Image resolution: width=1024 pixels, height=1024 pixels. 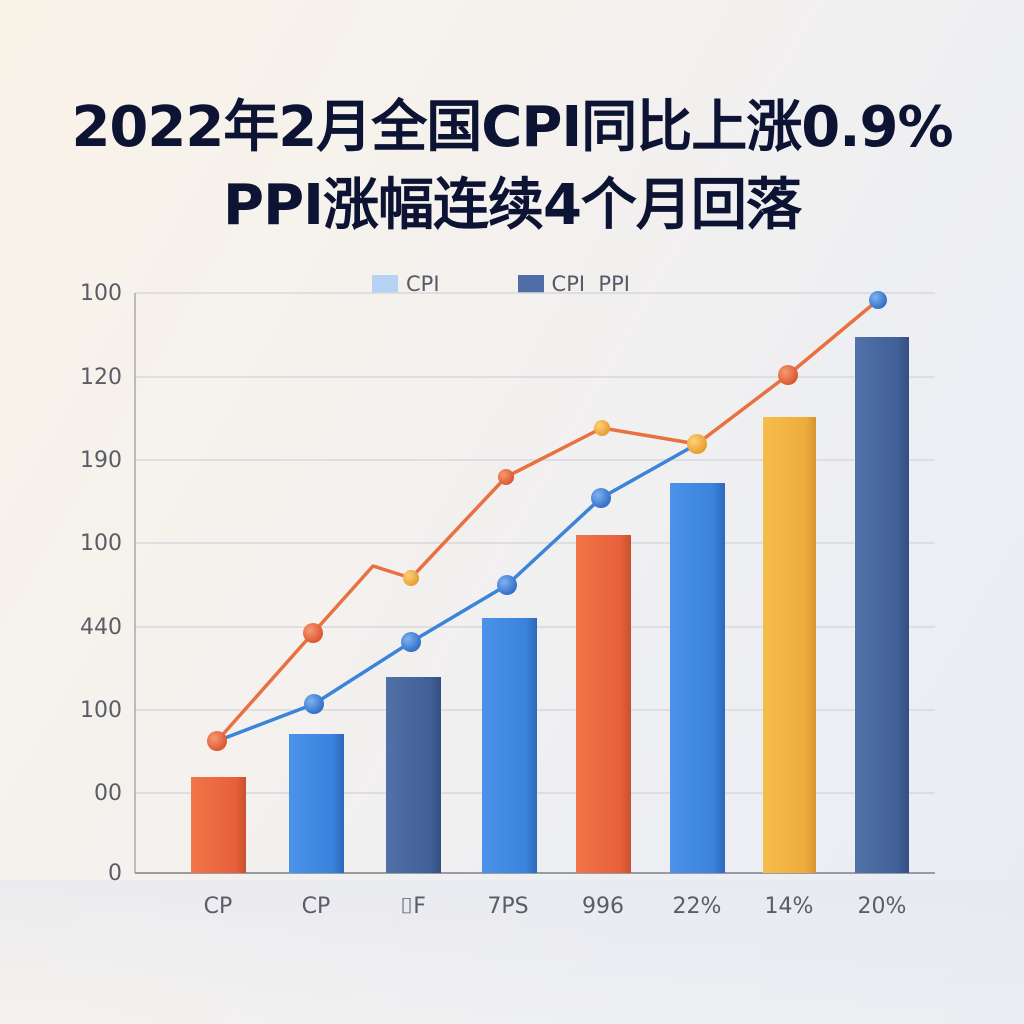 I want to click on y-tick-label: 440, so click(x=101, y=627).